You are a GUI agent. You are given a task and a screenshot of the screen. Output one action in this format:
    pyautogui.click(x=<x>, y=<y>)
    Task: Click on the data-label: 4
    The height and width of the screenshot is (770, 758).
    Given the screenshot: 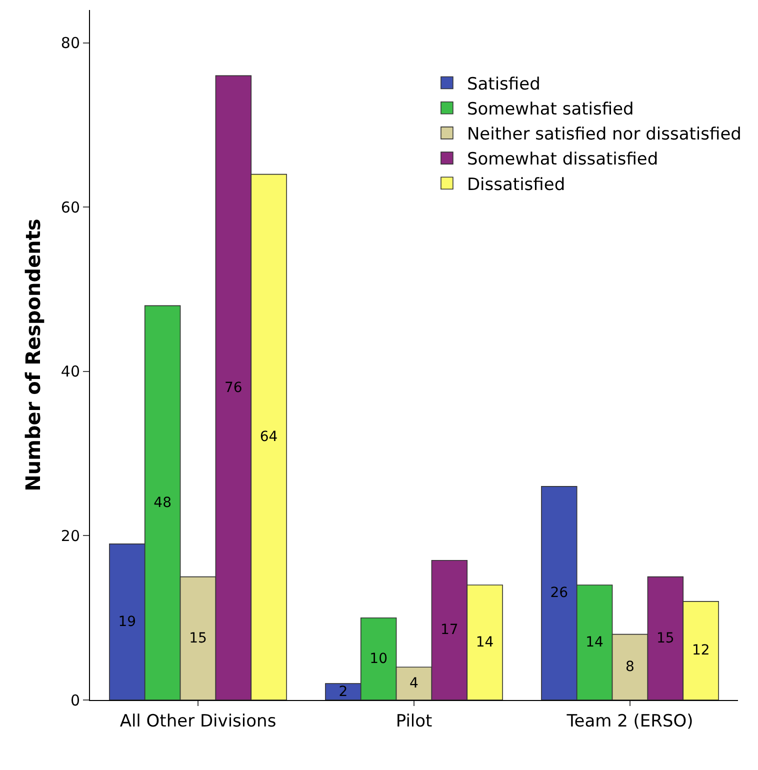 What is the action you would take?
    pyautogui.click(x=414, y=684)
    